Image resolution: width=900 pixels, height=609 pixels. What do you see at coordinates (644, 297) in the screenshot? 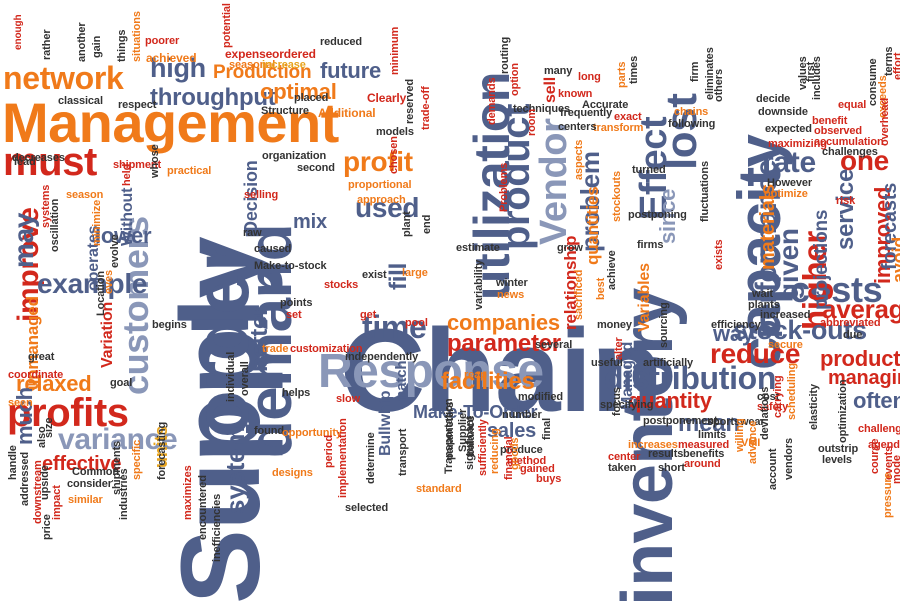
I see `word-variables: Variables` at bounding box center [644, 297].